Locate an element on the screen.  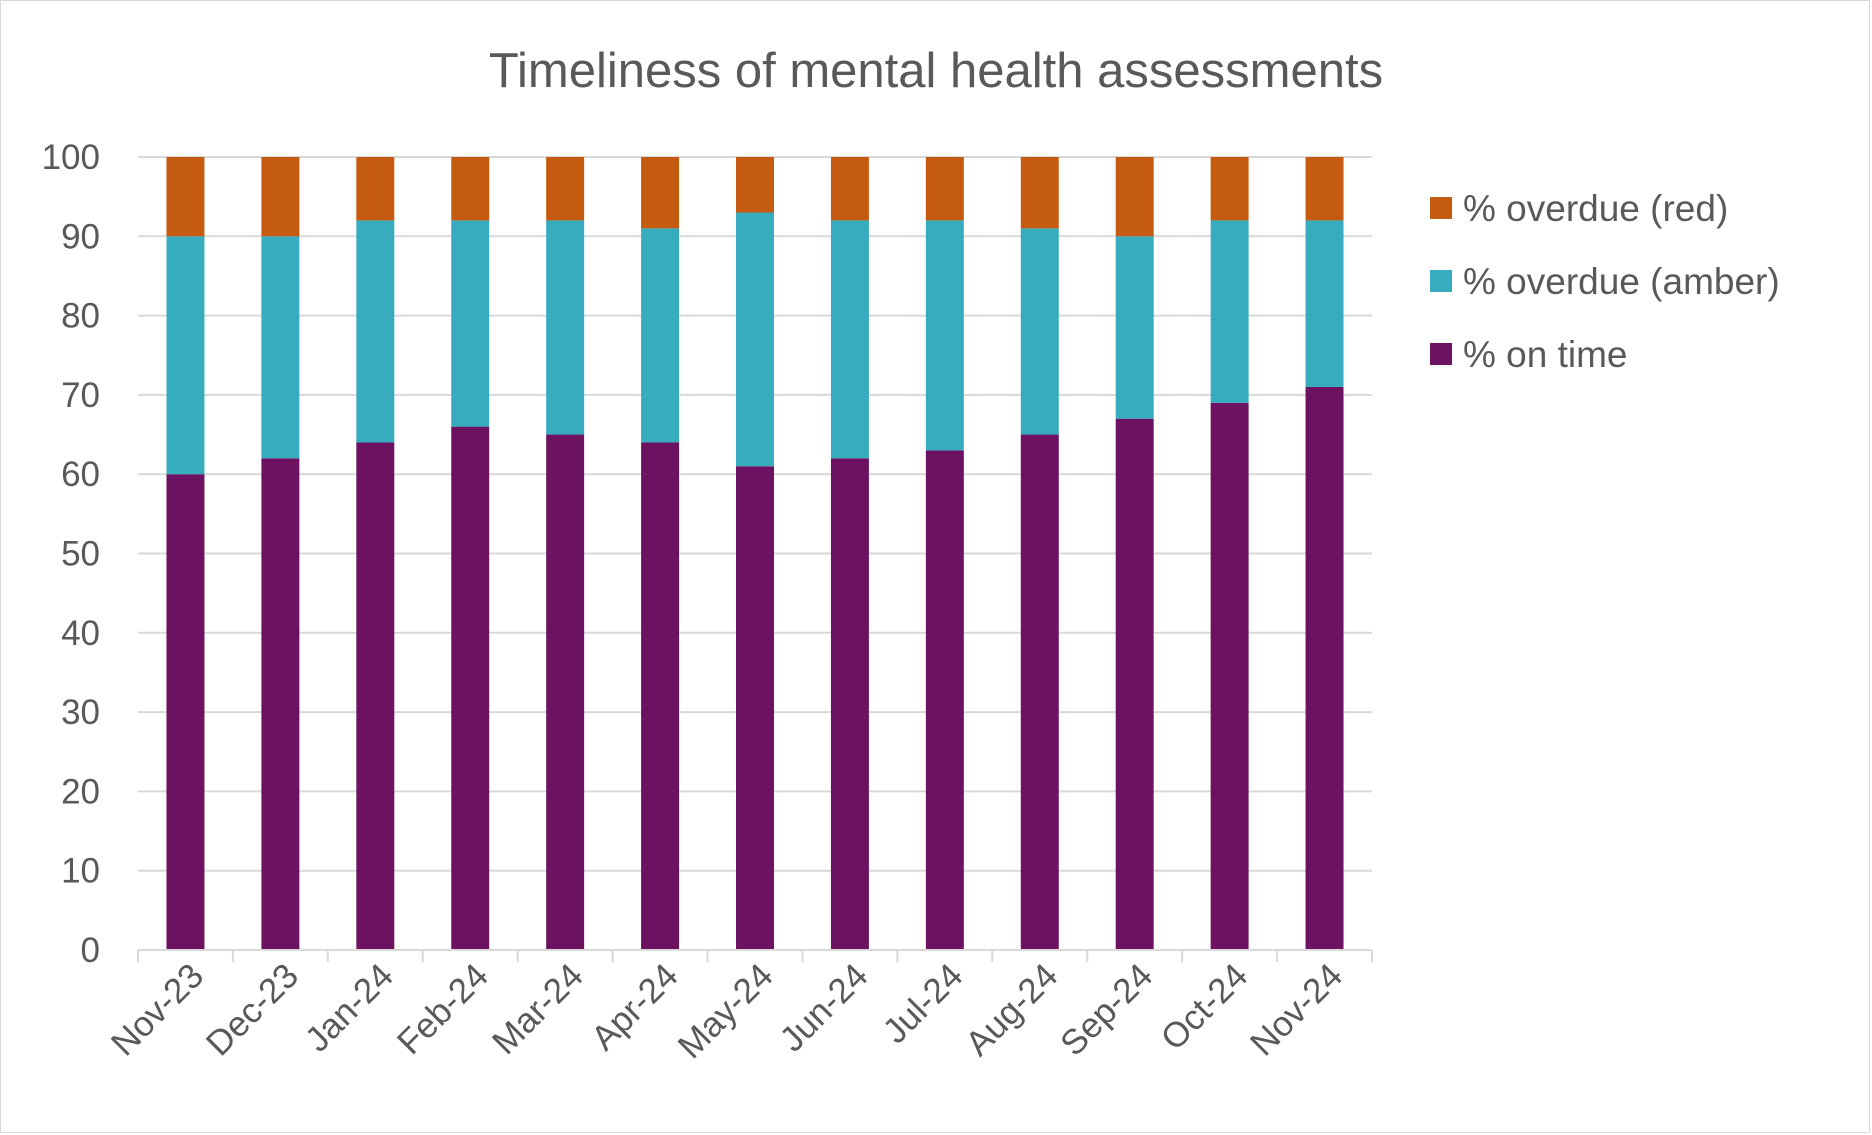
x-tick-label: May-24 is located at coordinates (726, 1011).